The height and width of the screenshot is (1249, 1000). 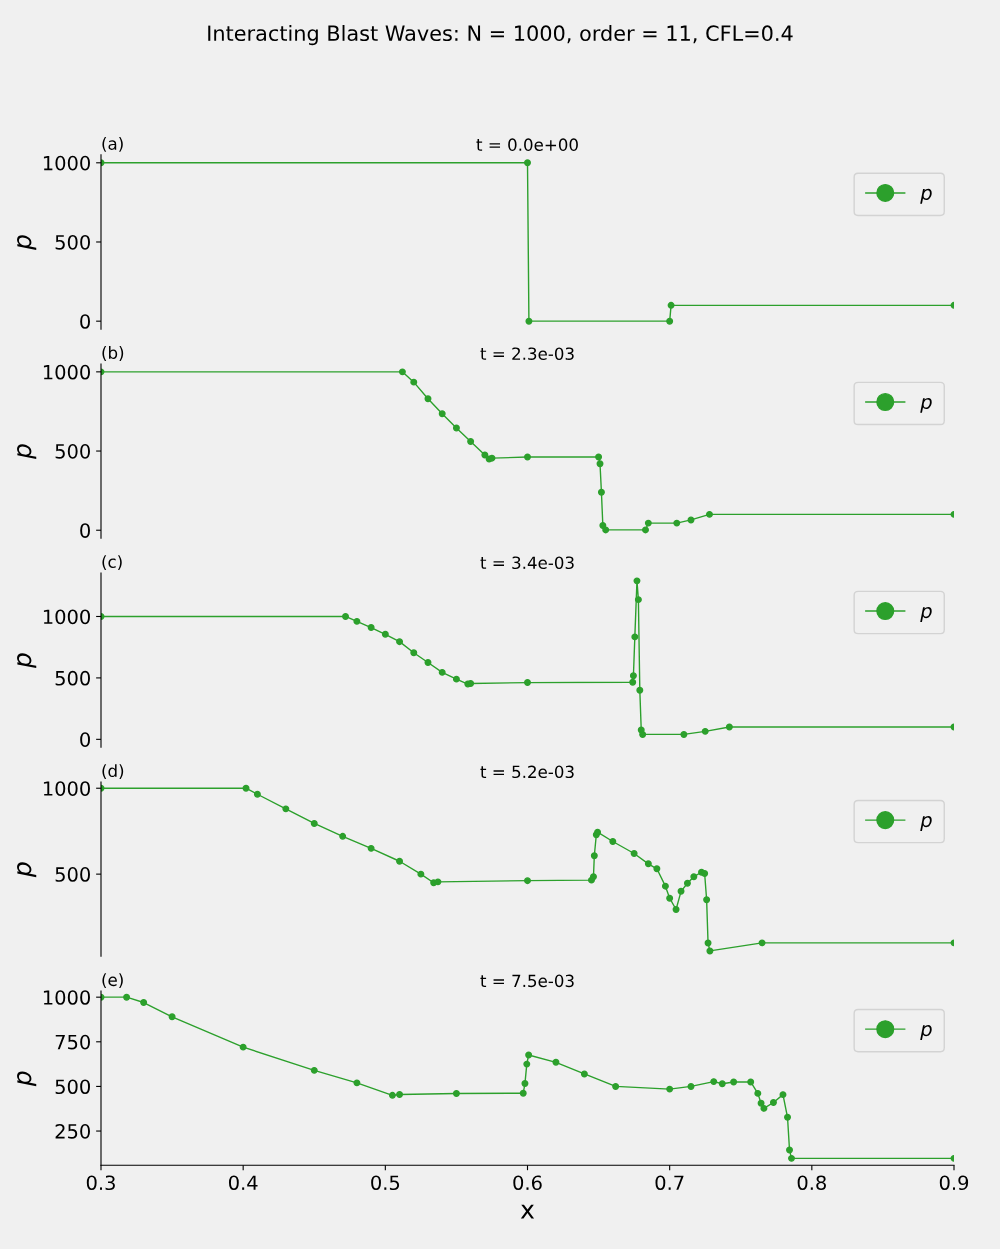 What do you see at coordinates (527, 1211) in the screenshot?
I see `x-axis-title: x` at bounding box center [527, 1211].